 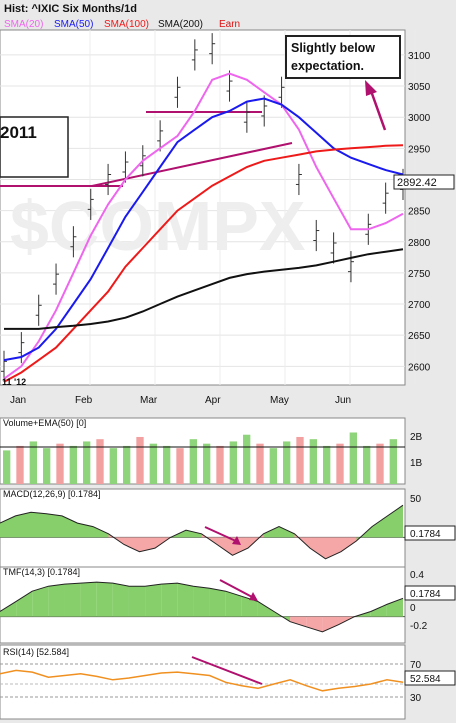 I want to click on price-x-tick: Mar, so click(x=149, y=400).